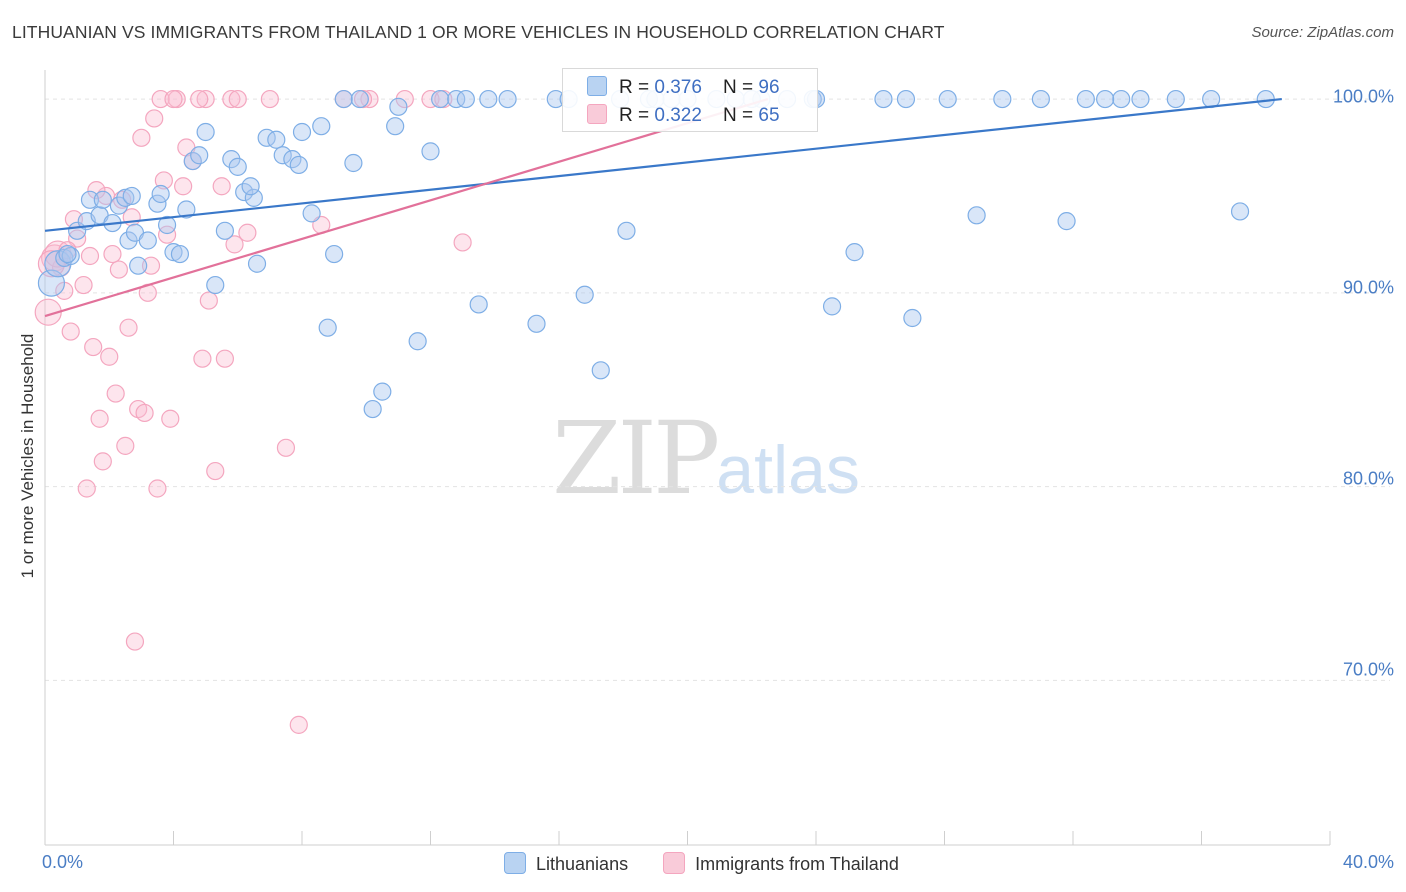 Image resolution: width=1406 pixels, height=892 pixels. I want to click on legend-n-value: 65, so click(769, 115).